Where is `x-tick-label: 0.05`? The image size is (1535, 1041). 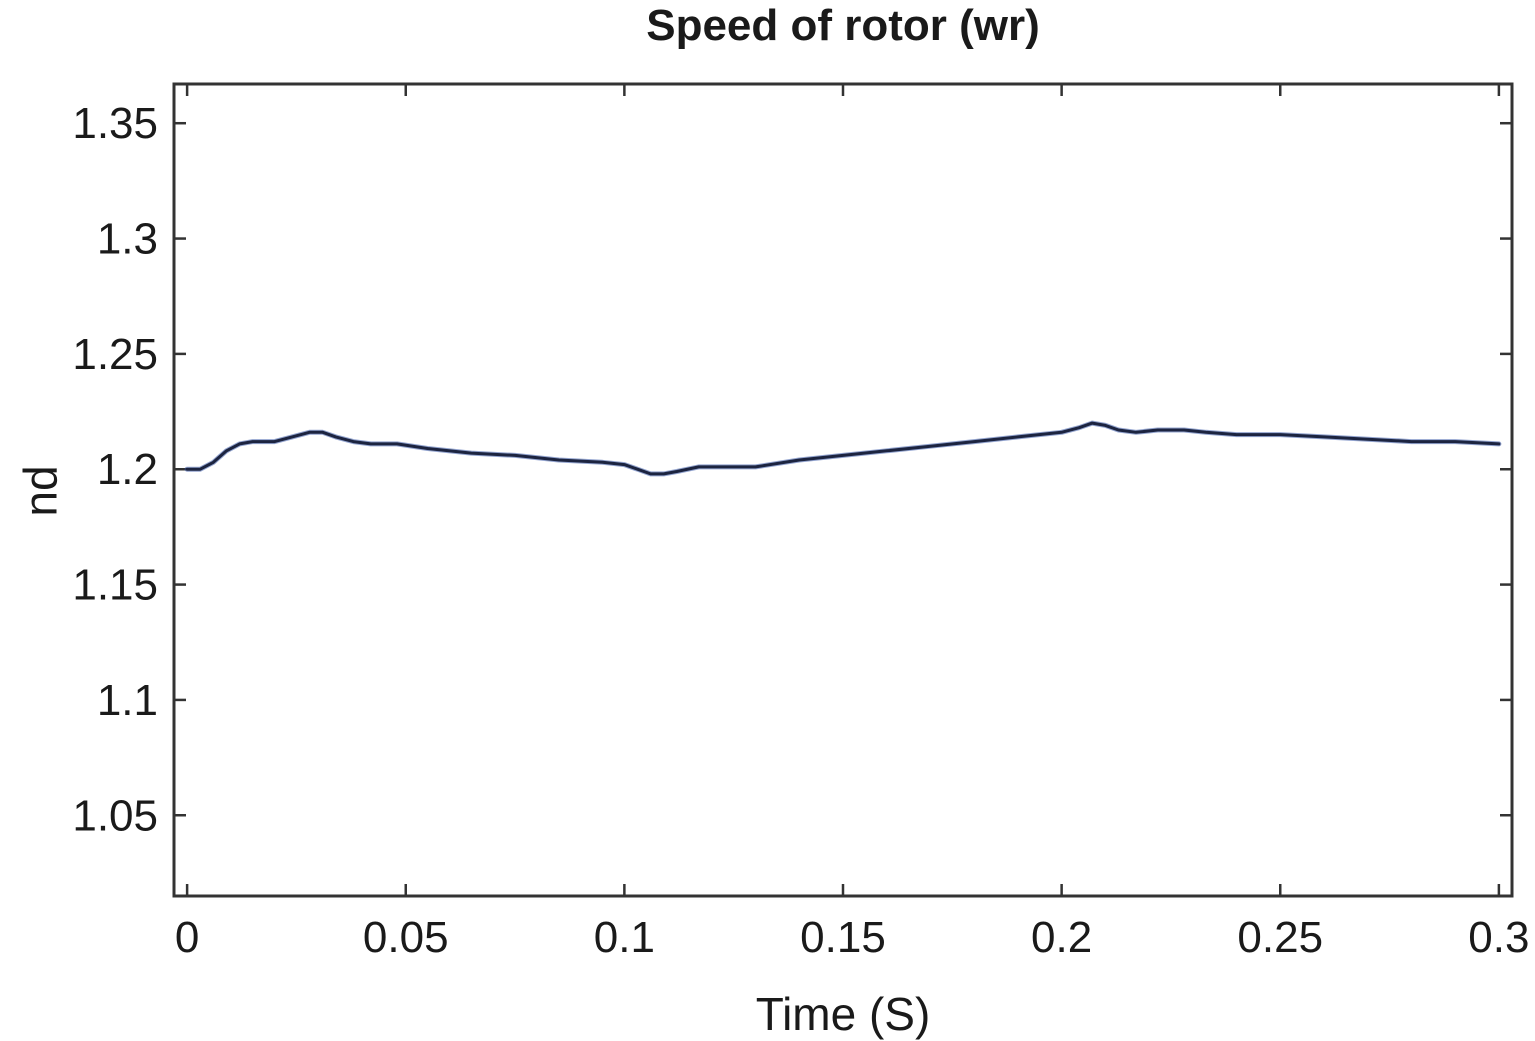 x-tick-label: 0.05 is located at coordinates (406, 937).